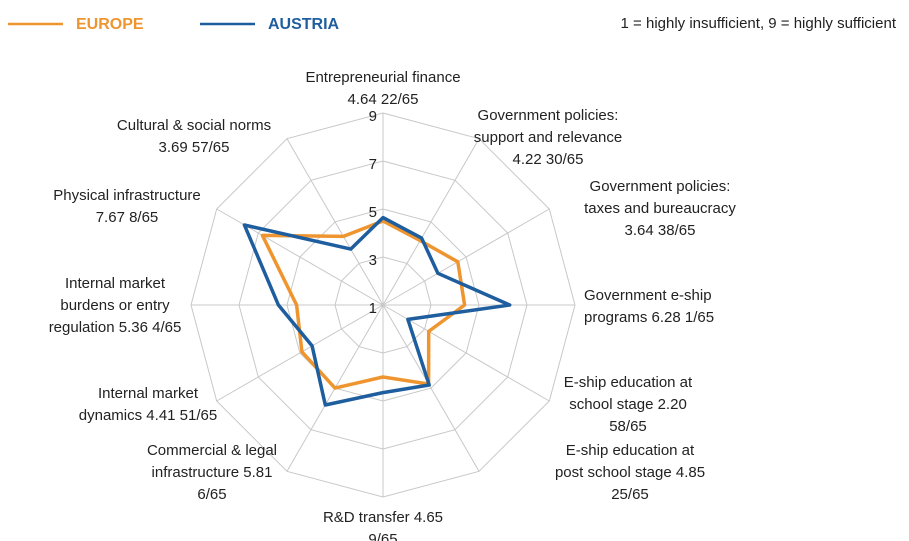 Image resolution: width=909 pixels, height=541 pixels. Describe the element at coordinates (548, 137) in the screenshot. I see `category-label: support and relevance` at that location.